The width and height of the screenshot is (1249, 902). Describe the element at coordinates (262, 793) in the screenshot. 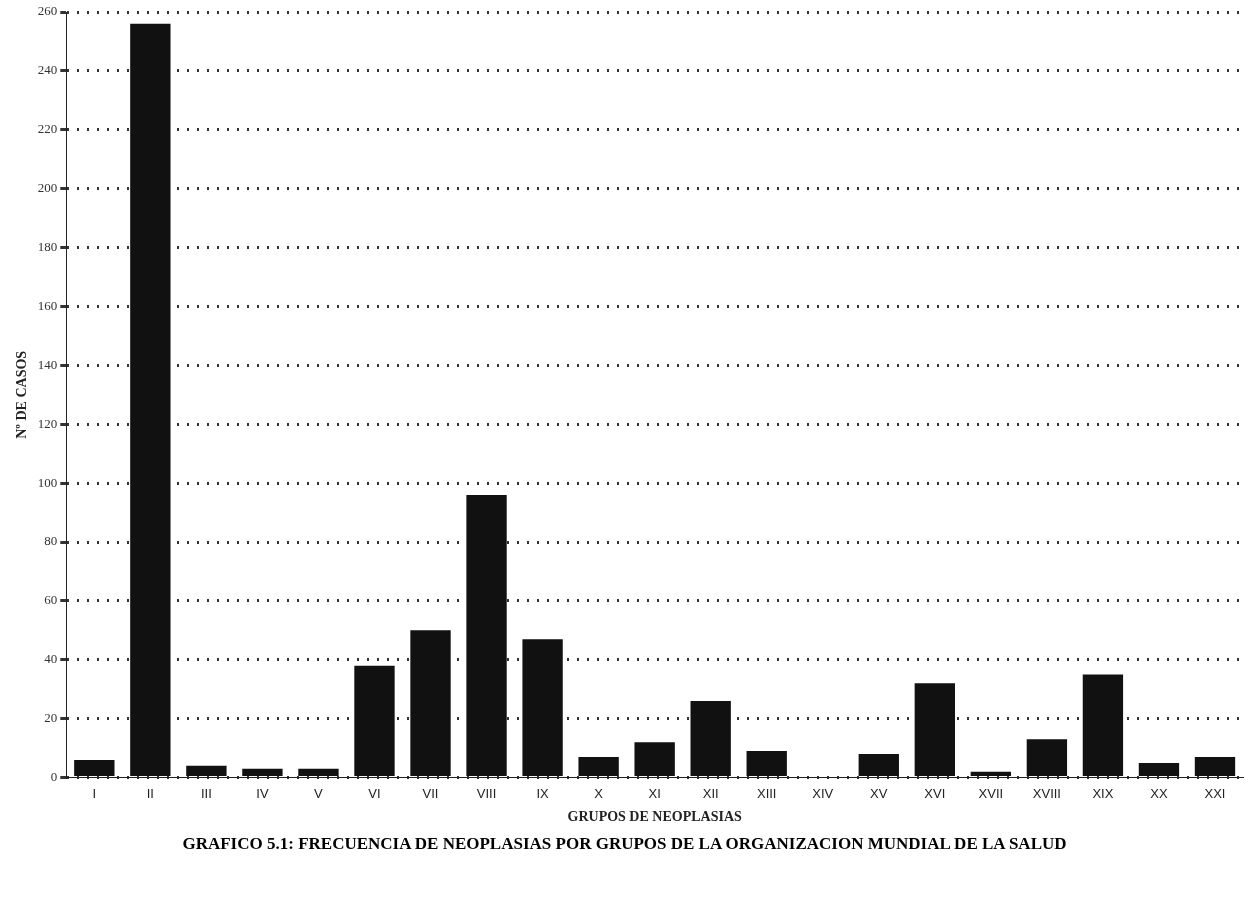

I see `x-tick-label: IV` at that location.